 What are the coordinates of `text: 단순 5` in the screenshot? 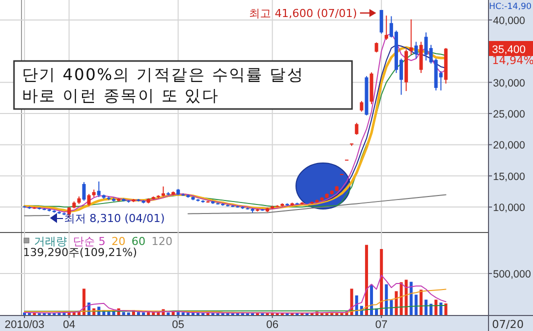 It's located at (89, 241).